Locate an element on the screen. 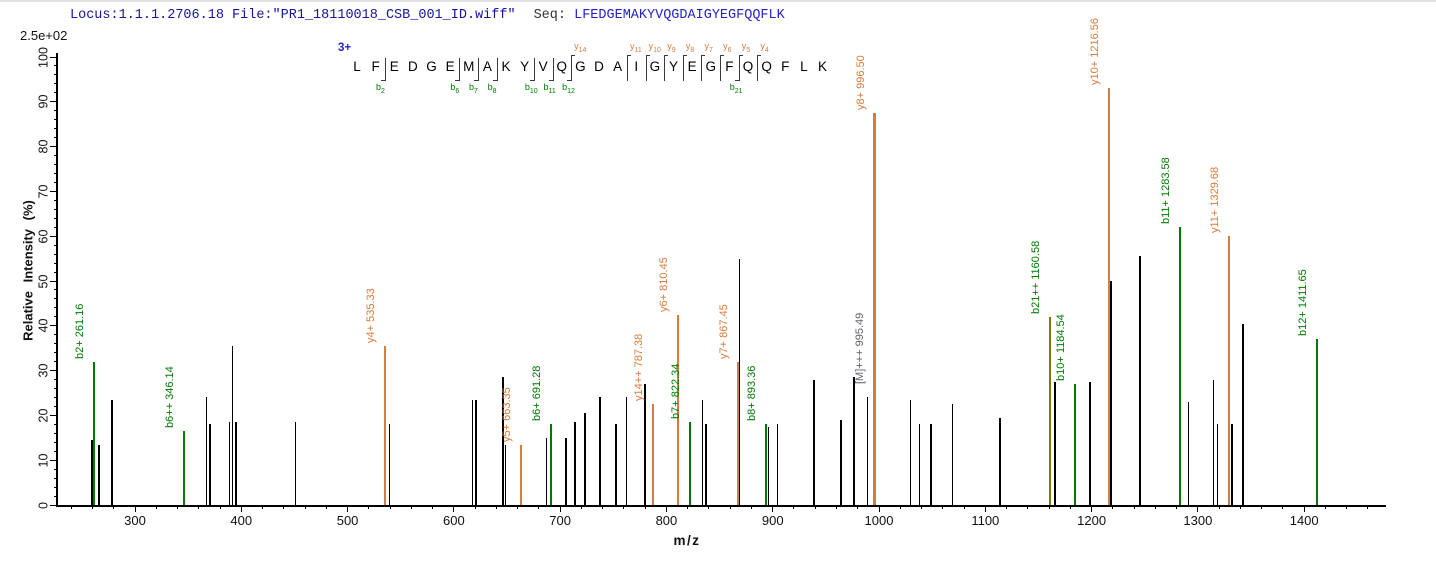  b-ion-marker: b11 is located at coordinates (549, 88).